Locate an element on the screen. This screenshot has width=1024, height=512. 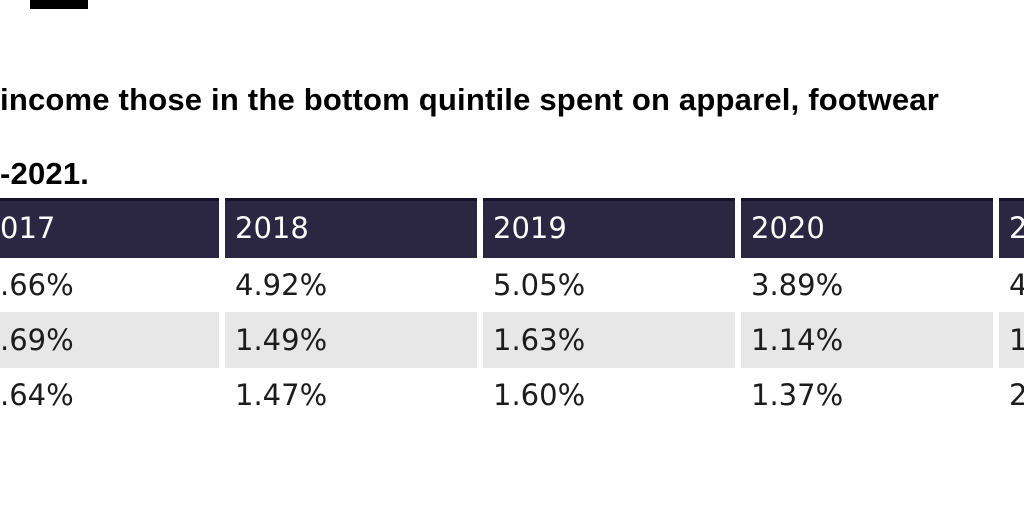
table-row: .66% 4.92% 5.05% 3.89% 4 is located at coordinates (512, 285).